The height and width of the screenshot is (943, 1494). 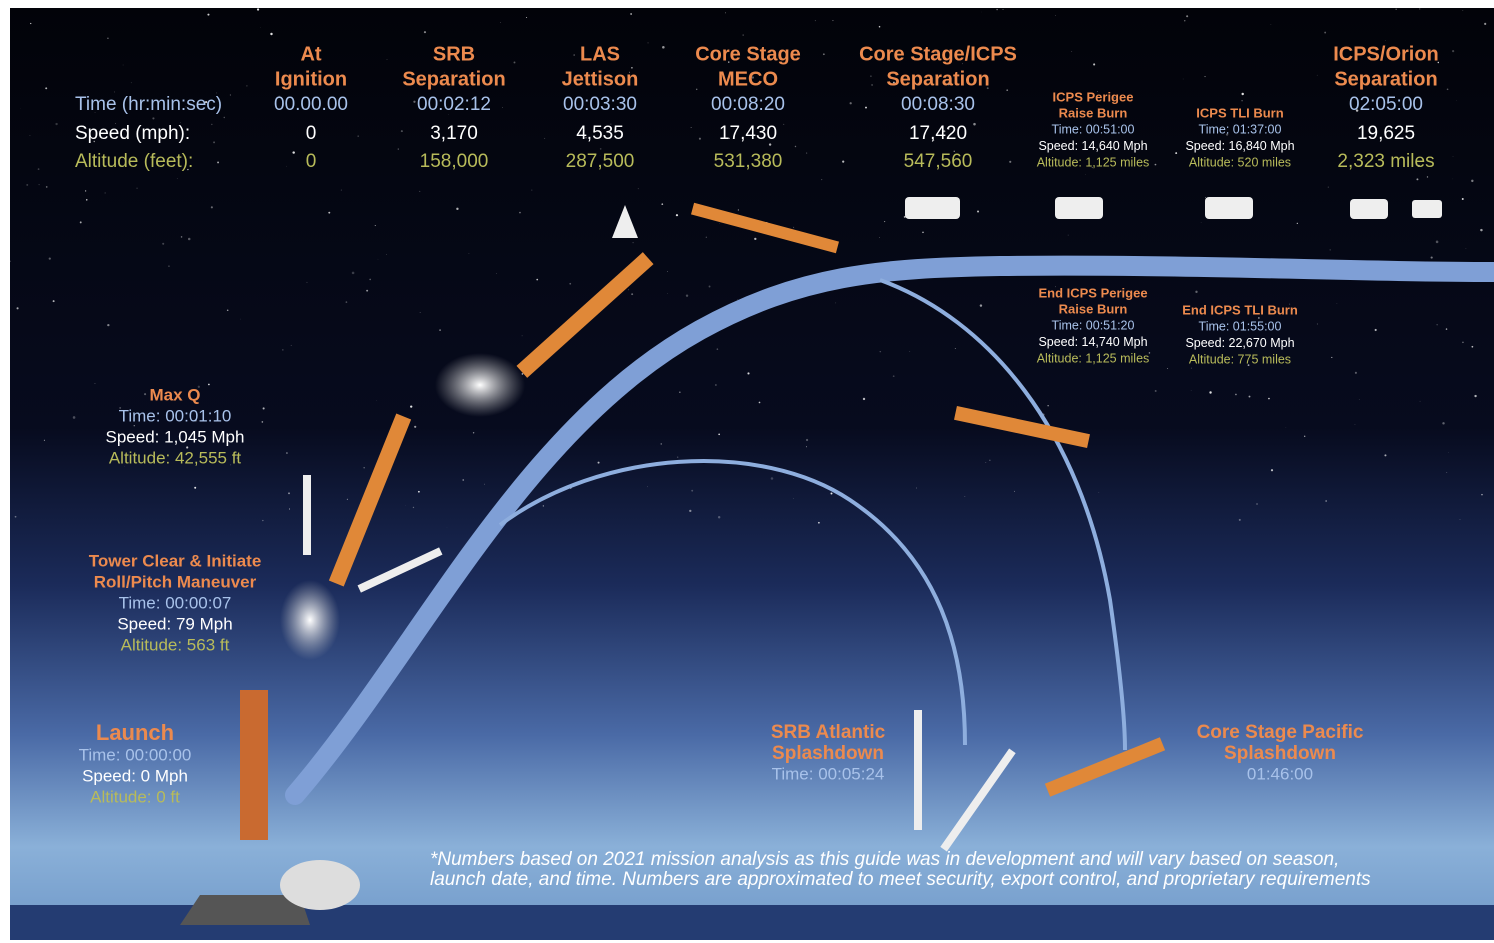 I want to click on event-altitude: Altitude: 0 ft, so click(x=135, y=796).